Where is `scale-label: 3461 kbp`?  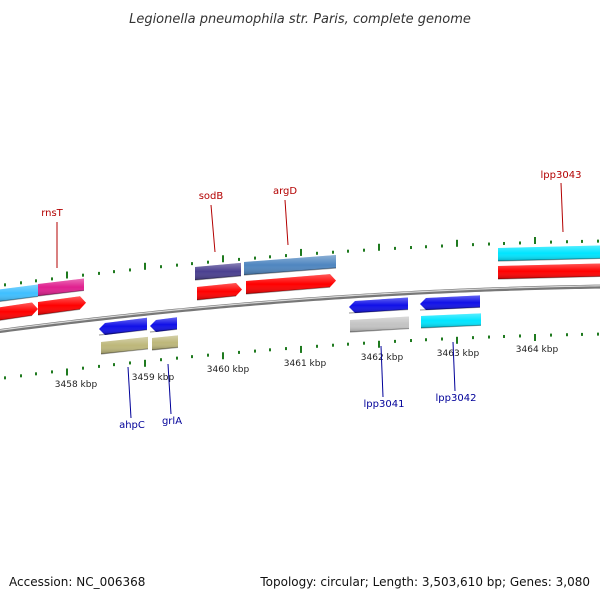 scale-label: 3461 kbp is located at coordinates (305, 364).